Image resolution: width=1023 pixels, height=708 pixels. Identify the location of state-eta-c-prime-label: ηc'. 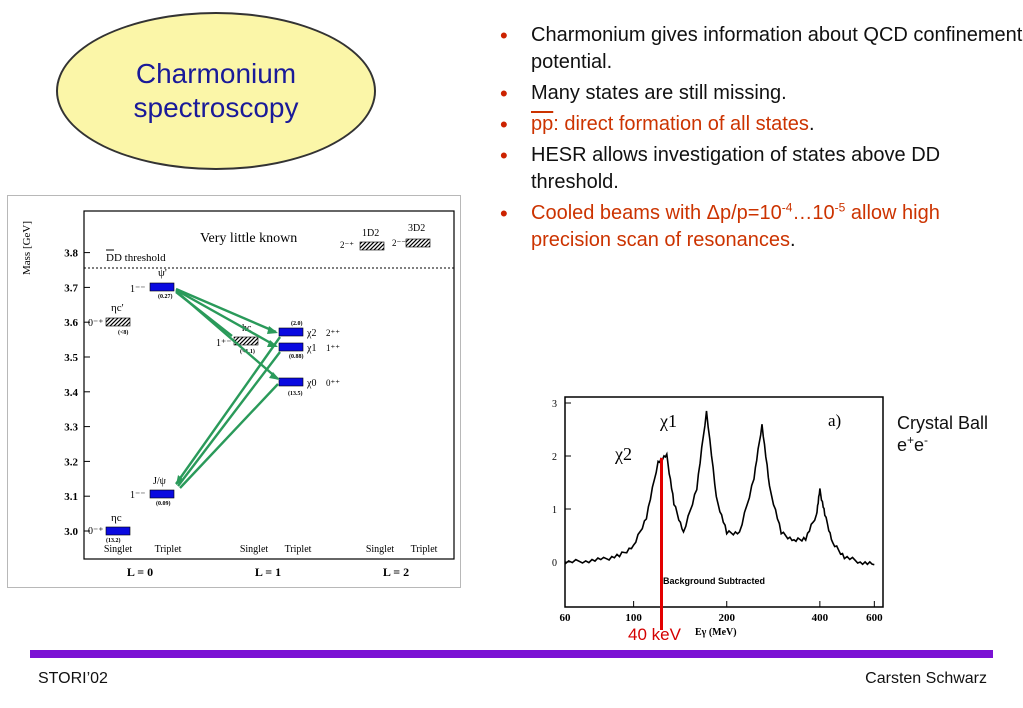
(117, 308).